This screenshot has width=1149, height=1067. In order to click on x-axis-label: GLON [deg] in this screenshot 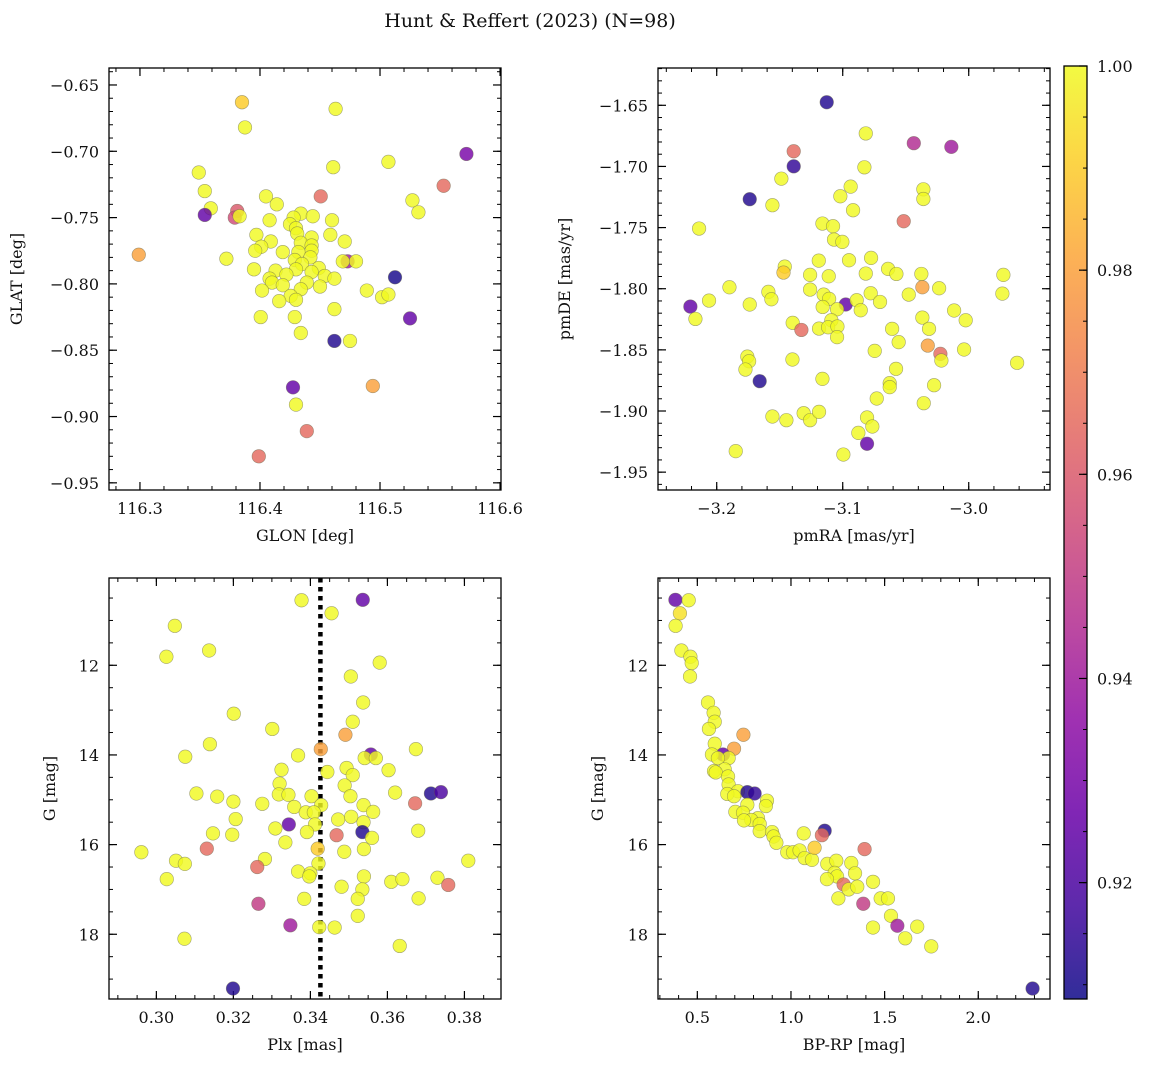, I will do `click(305, 535)`.